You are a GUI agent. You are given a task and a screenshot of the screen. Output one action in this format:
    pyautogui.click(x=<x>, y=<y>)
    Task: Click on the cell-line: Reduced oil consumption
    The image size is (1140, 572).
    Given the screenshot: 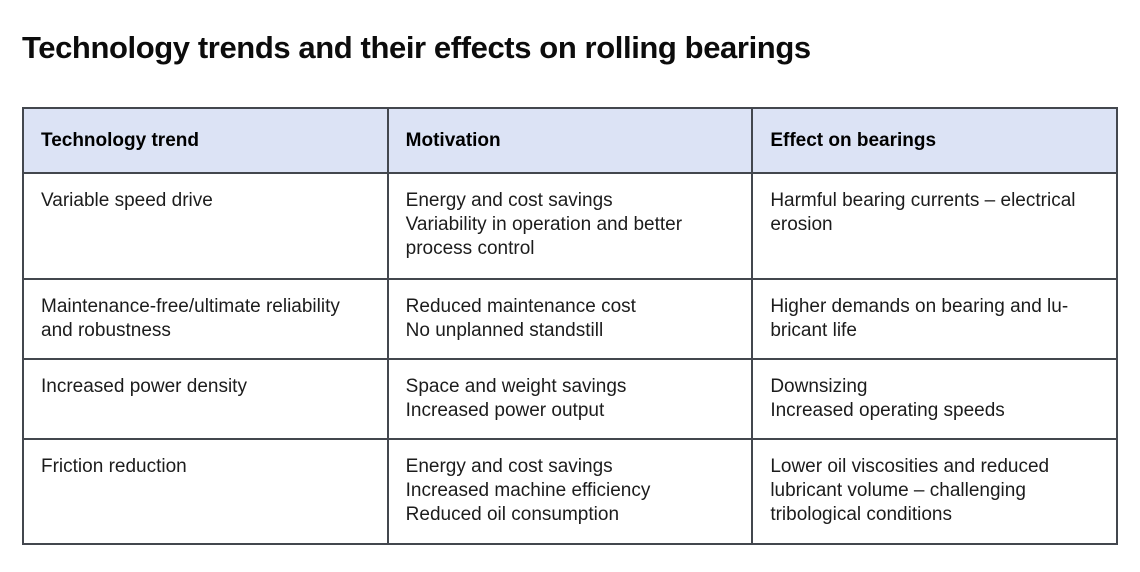 What is the action you would take?
    pyautogui.click(x=512, y=514)
    